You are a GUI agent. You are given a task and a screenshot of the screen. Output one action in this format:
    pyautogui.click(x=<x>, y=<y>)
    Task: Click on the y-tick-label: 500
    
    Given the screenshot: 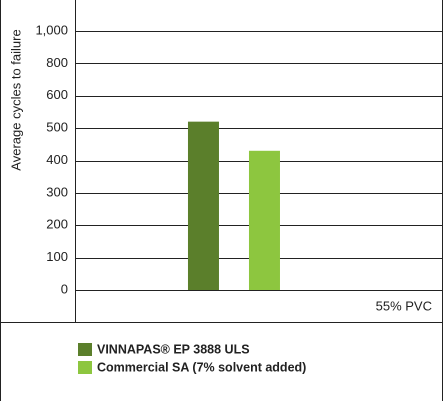 What is the action you would take?
    pyautogui.click(x=57, y=127)
    